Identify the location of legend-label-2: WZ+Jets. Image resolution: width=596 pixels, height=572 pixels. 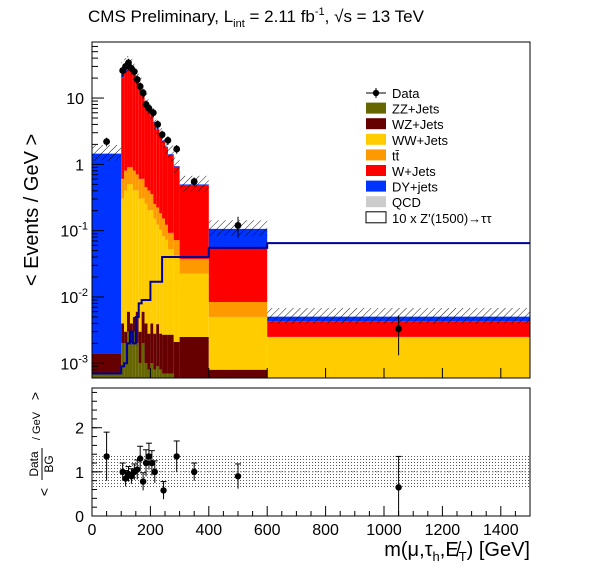
(418, 124).